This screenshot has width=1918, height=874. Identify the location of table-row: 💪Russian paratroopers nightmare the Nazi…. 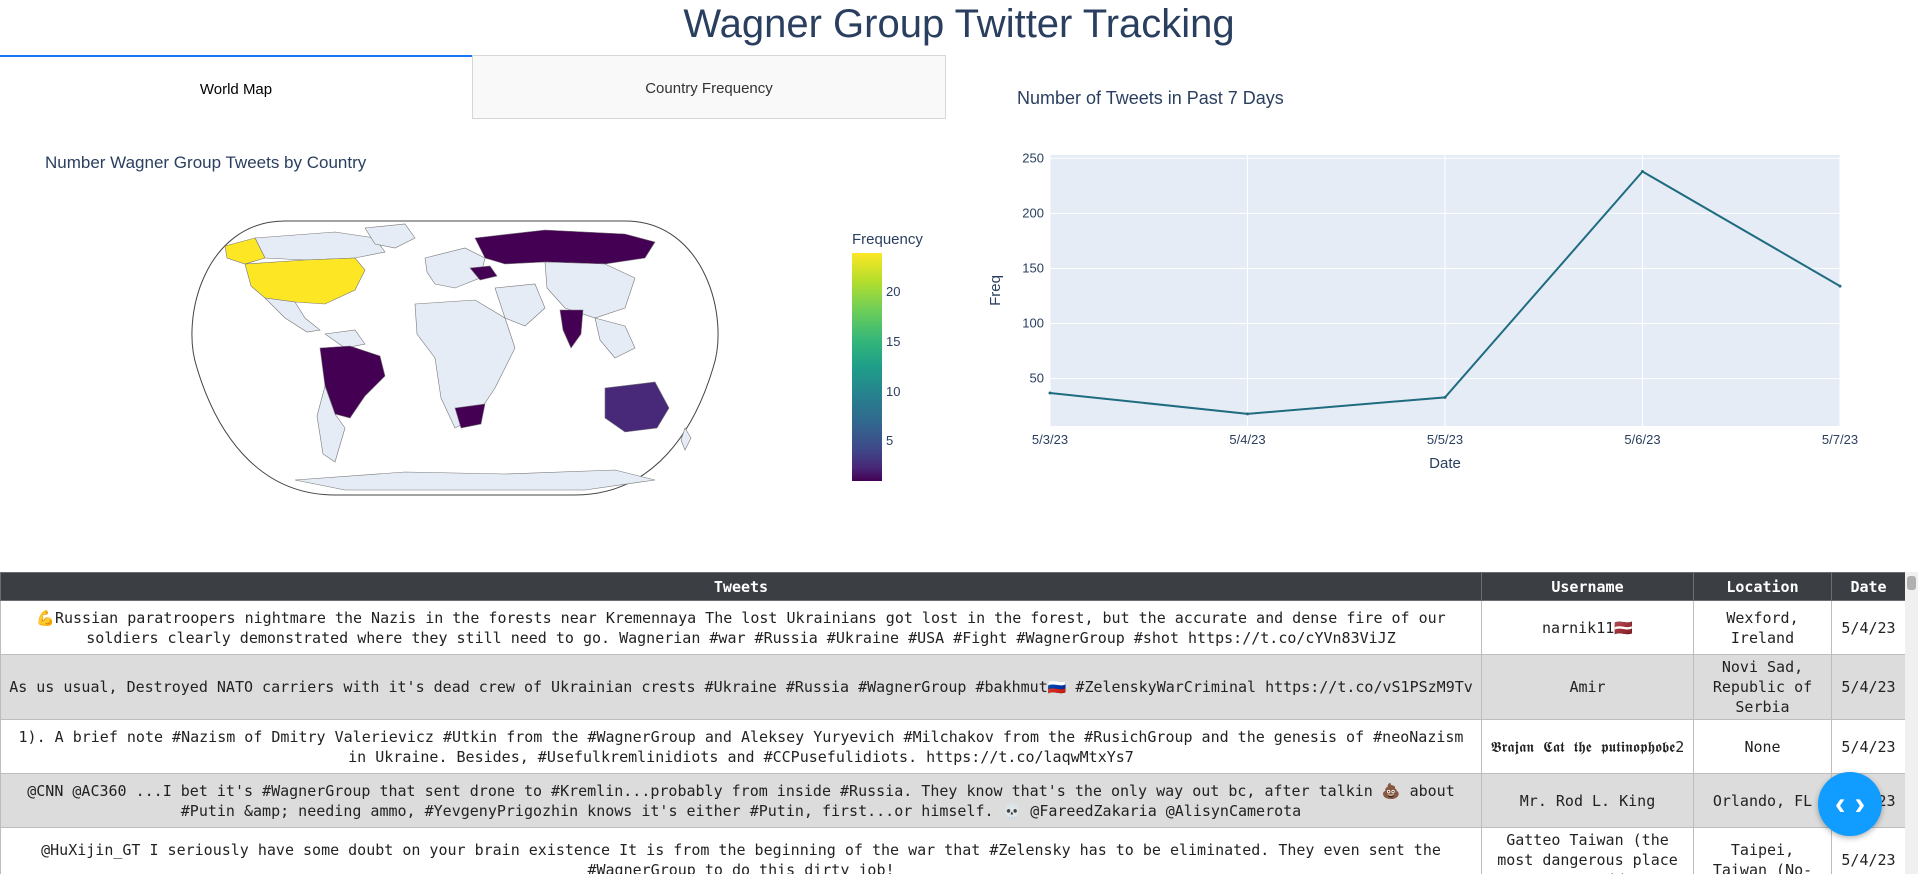
(952, 627).